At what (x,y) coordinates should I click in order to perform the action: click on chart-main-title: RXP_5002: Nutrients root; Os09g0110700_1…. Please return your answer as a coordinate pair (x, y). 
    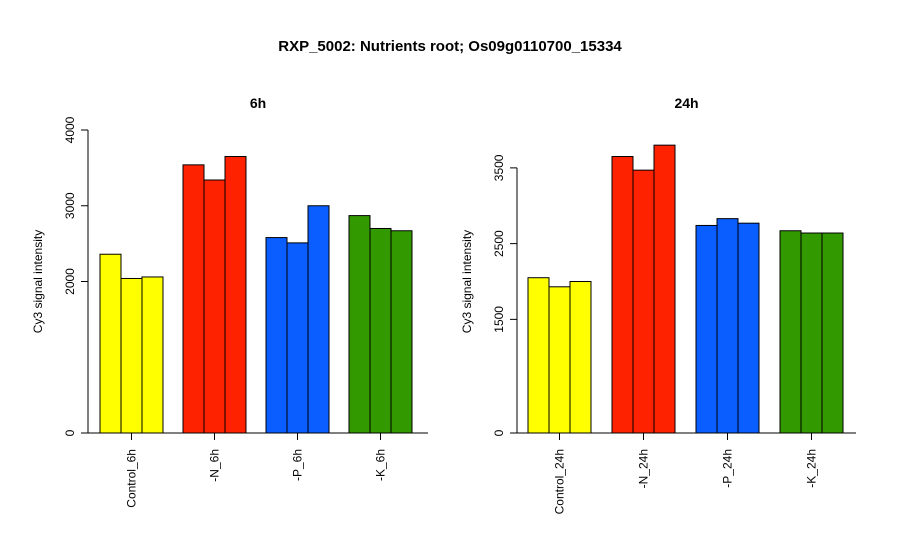
    Looking at the image, I should click on (450, 46).